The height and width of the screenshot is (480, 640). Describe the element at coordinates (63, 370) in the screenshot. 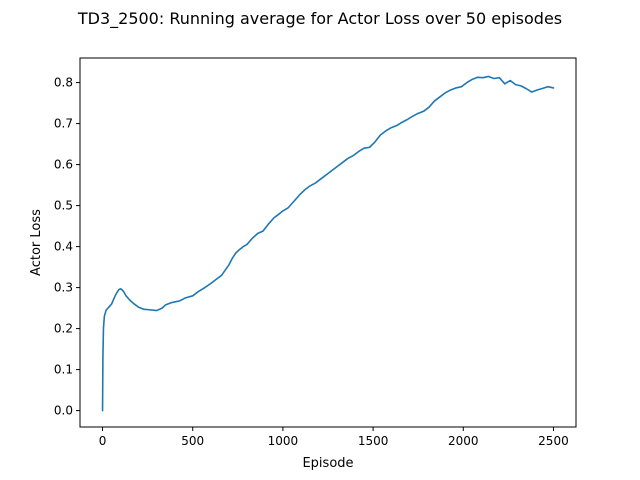

I see `y-tick-label: 0.1` at that location.